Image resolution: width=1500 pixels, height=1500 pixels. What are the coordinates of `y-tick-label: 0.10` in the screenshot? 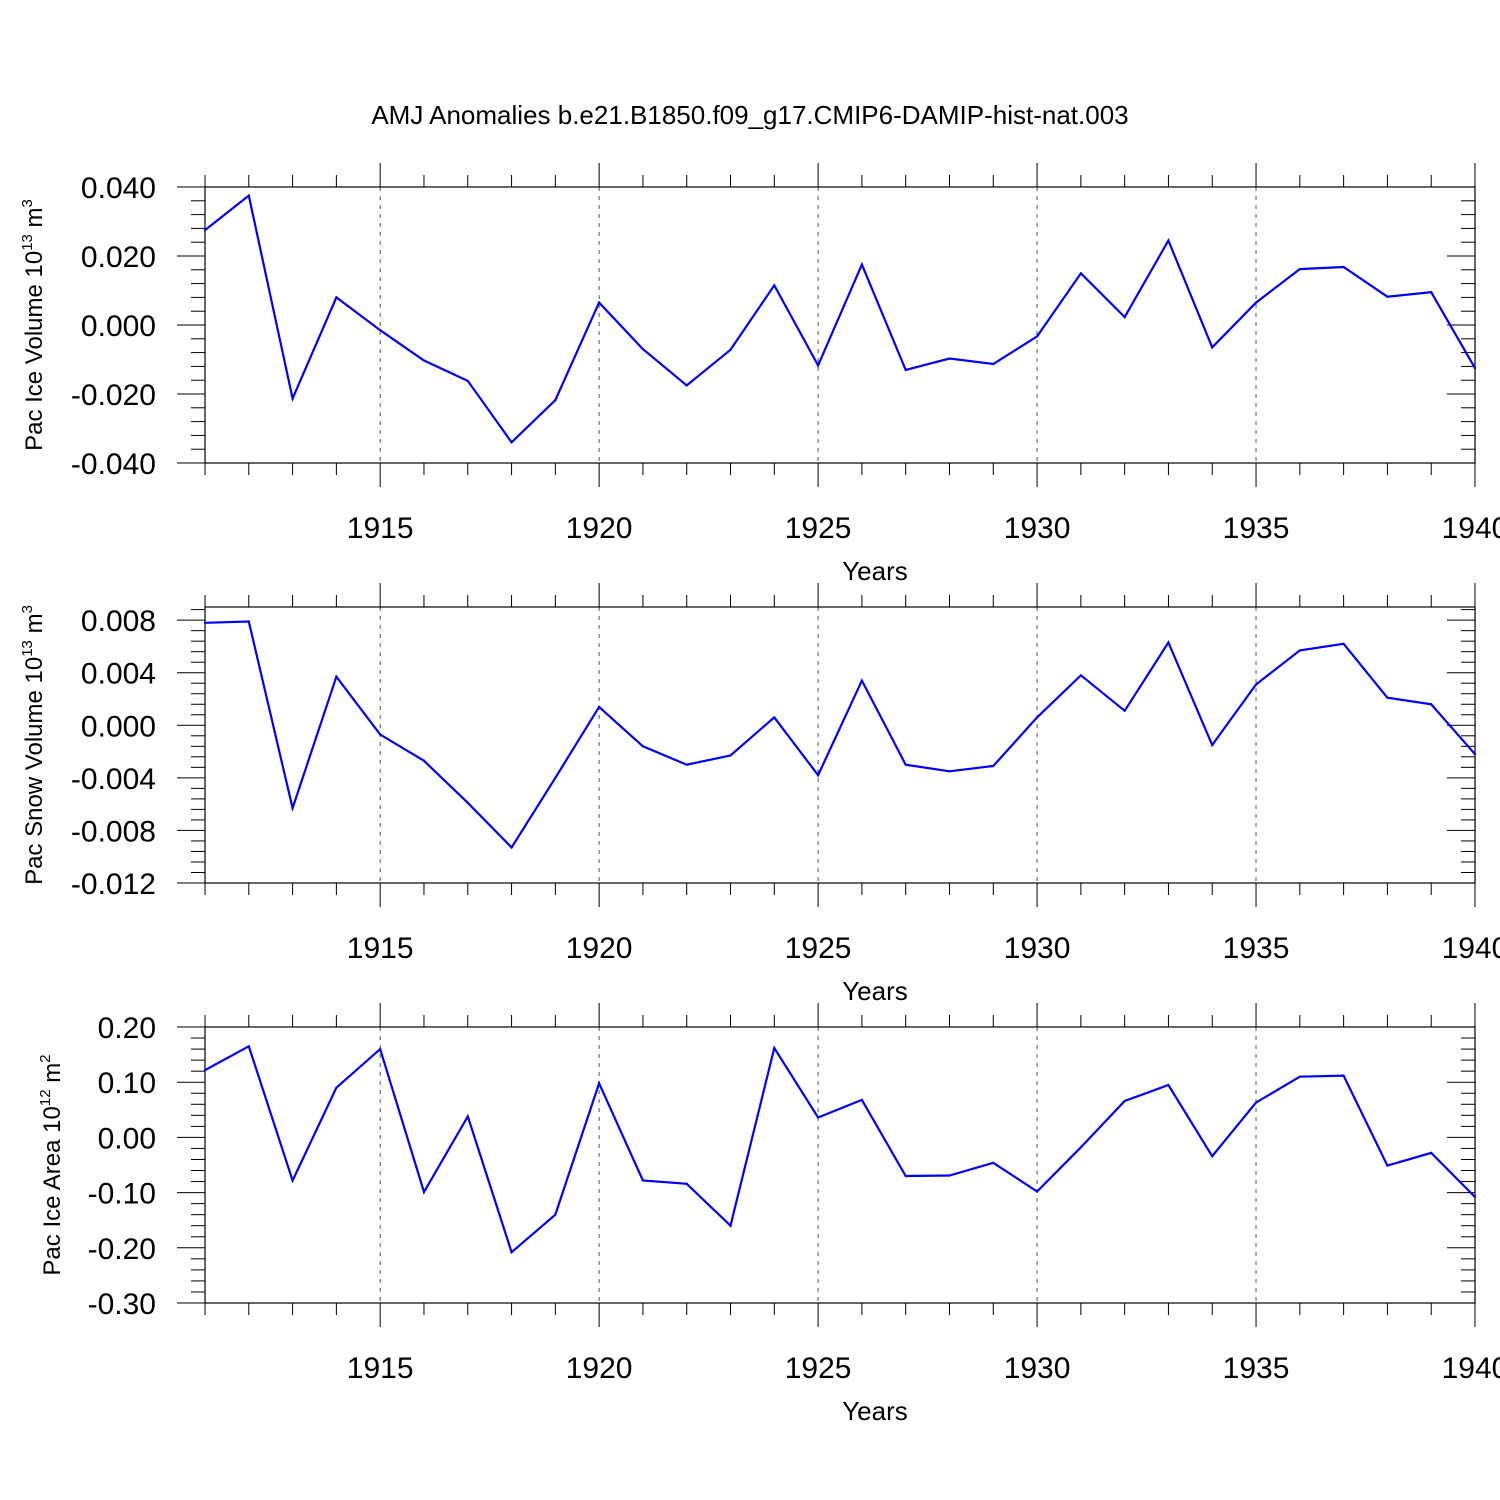 It's located at (127, 1083).